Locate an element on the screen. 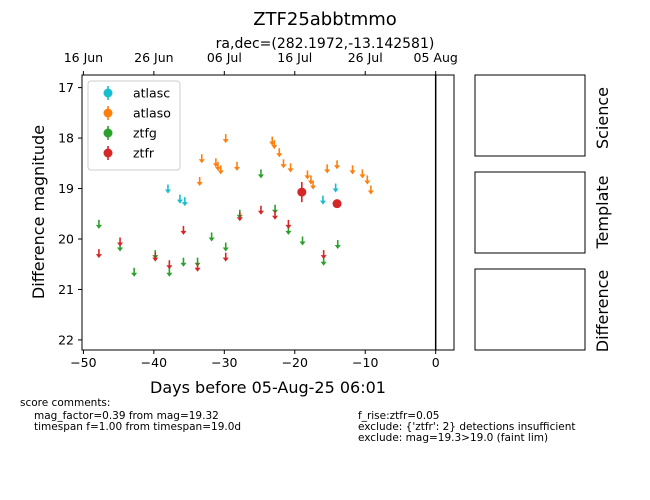 The height and width of the screenshot is (500, 650). template-stamp is located at coordinates (530, 212).